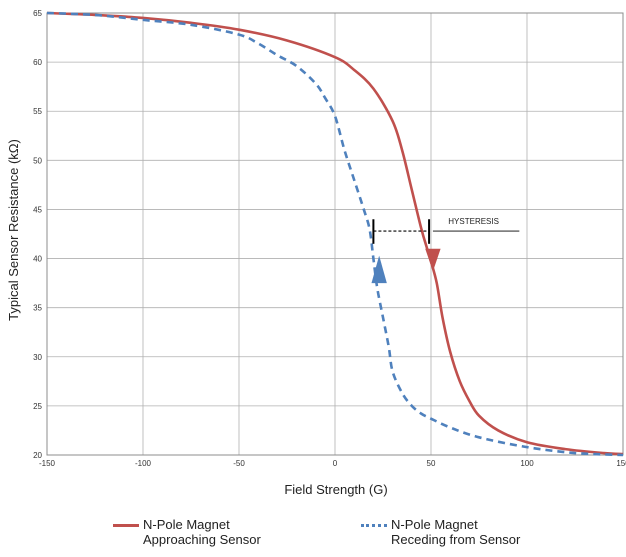  Describe the element at coordinates (37, 357) in the screenshot. I see `y-tick-label: 30` at that location.